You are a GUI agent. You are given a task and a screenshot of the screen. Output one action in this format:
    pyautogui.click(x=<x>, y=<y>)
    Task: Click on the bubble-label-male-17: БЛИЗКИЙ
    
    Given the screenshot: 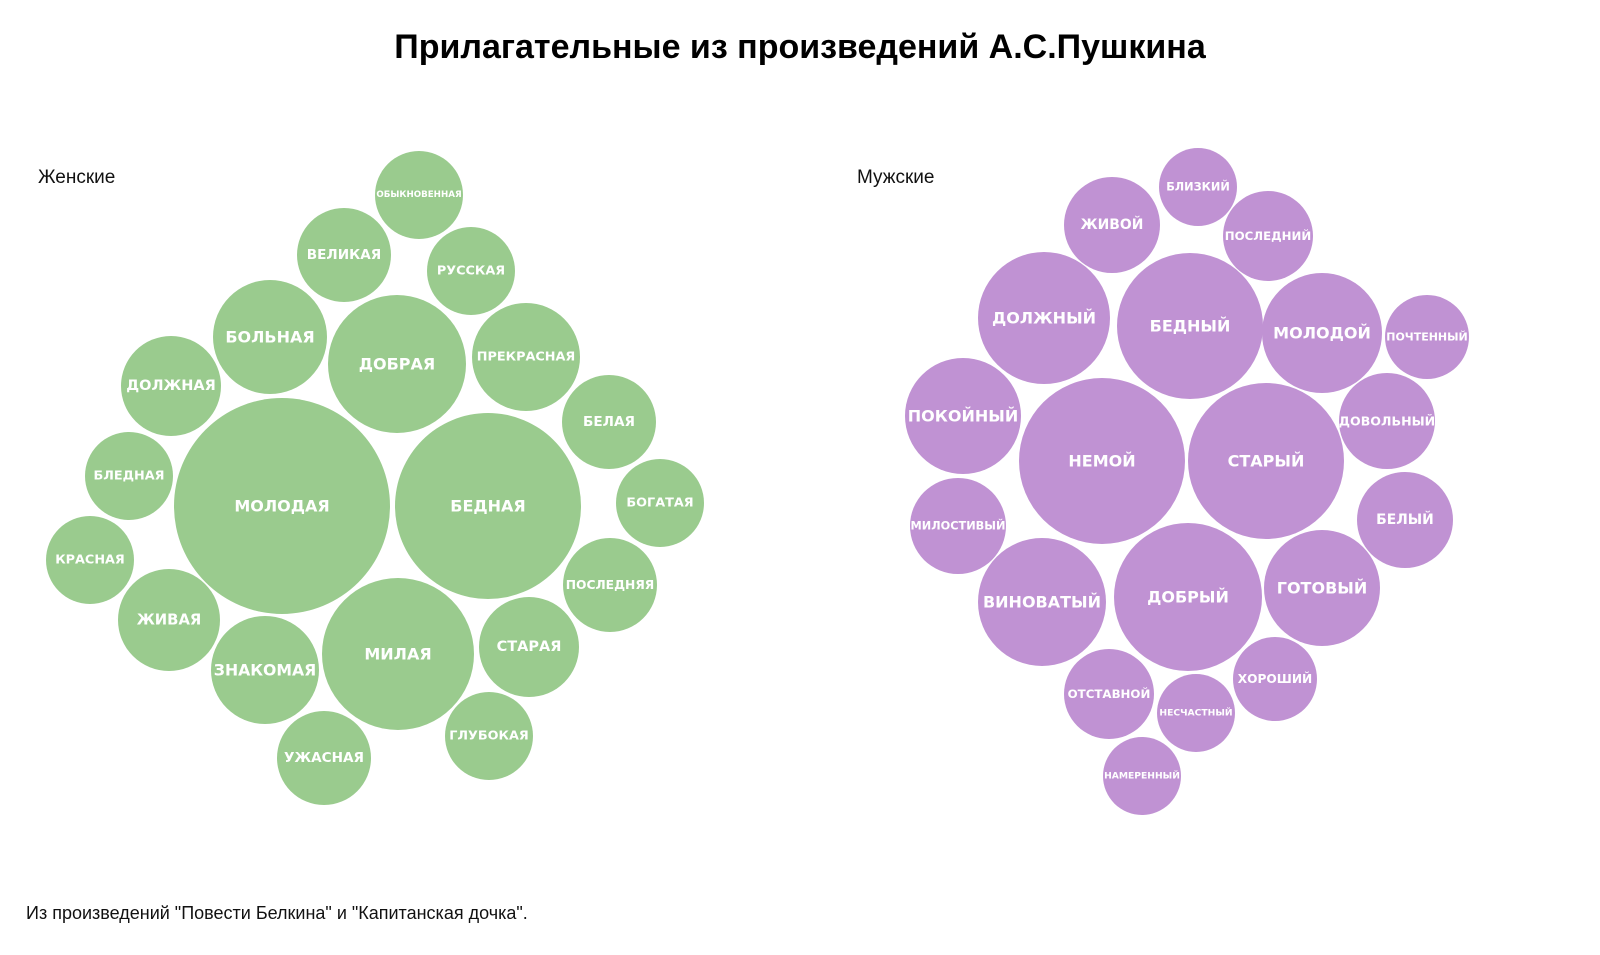 What is the action you would take?
    pyautogui.click(x=1198, y=187)
    